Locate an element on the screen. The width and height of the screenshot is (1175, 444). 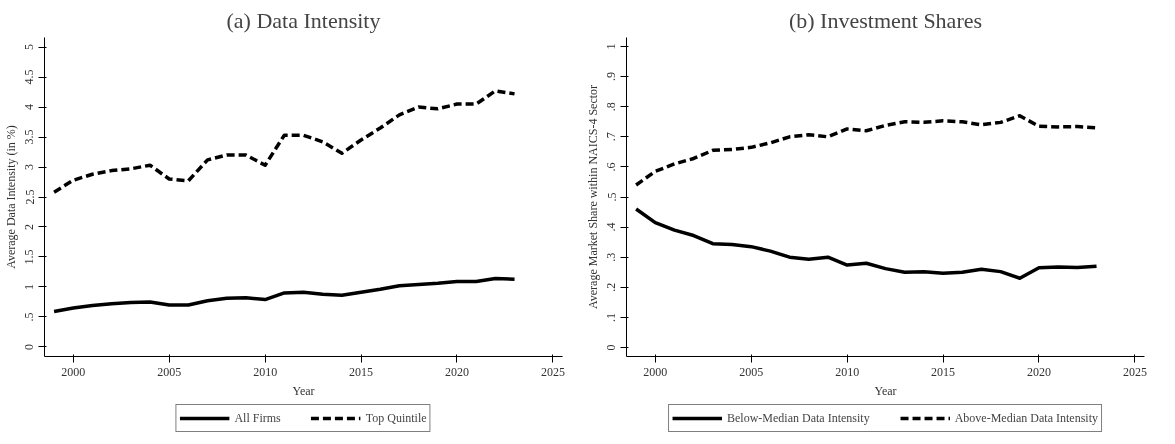
legend-label: All Firms is located at coordinates (257, 418).